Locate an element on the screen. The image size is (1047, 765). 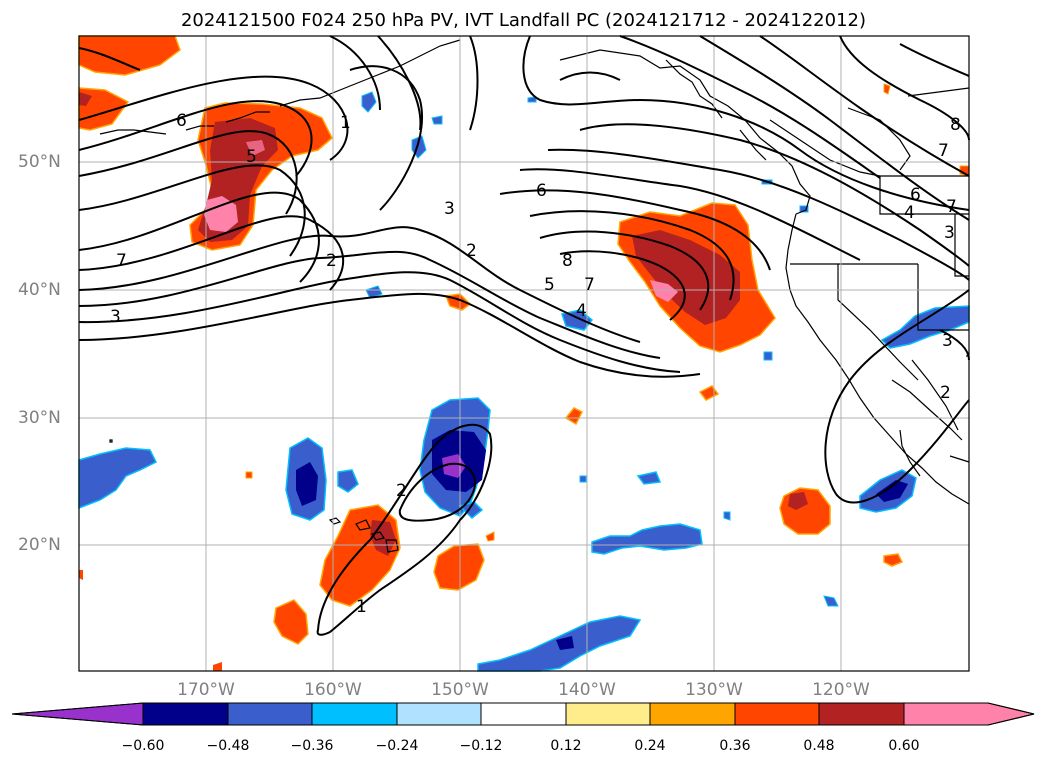
lat-label: 30°N is located at coordinates (39, 418).